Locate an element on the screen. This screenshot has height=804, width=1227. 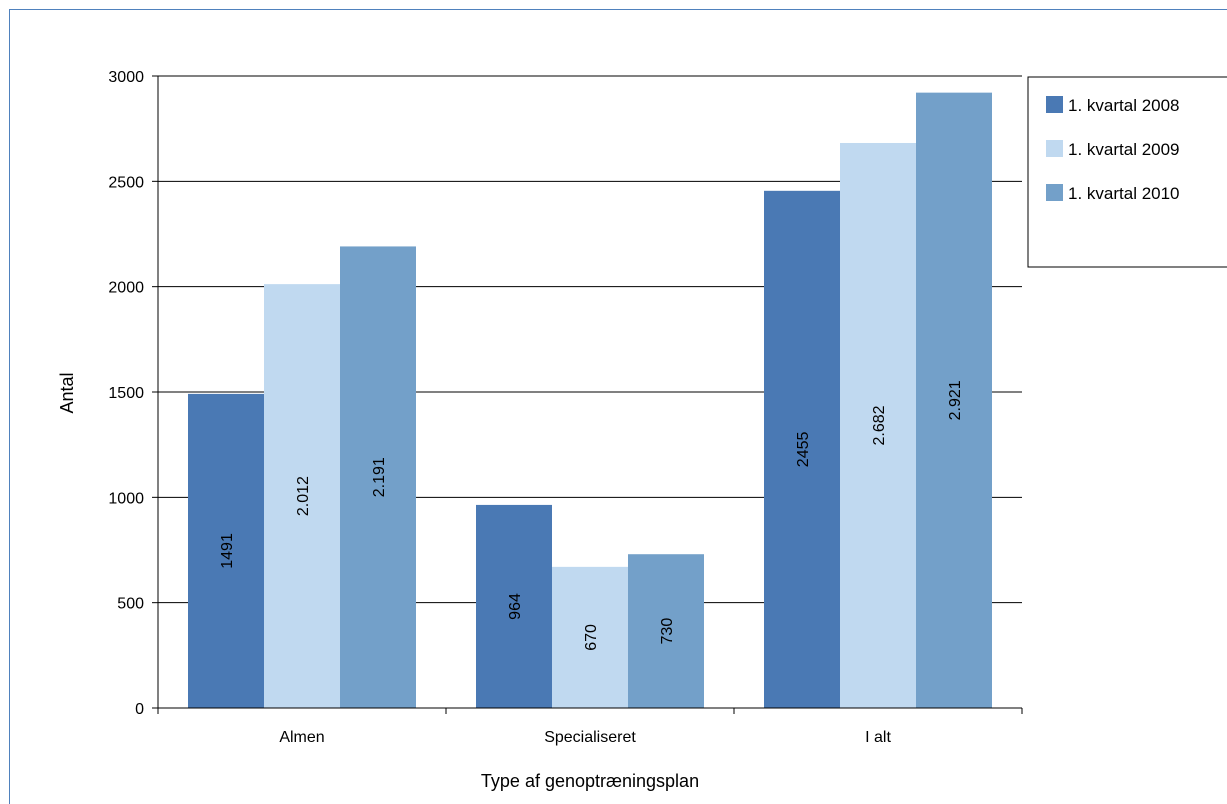
y-tick-label: 1500 is located at coordinates (126, 393).